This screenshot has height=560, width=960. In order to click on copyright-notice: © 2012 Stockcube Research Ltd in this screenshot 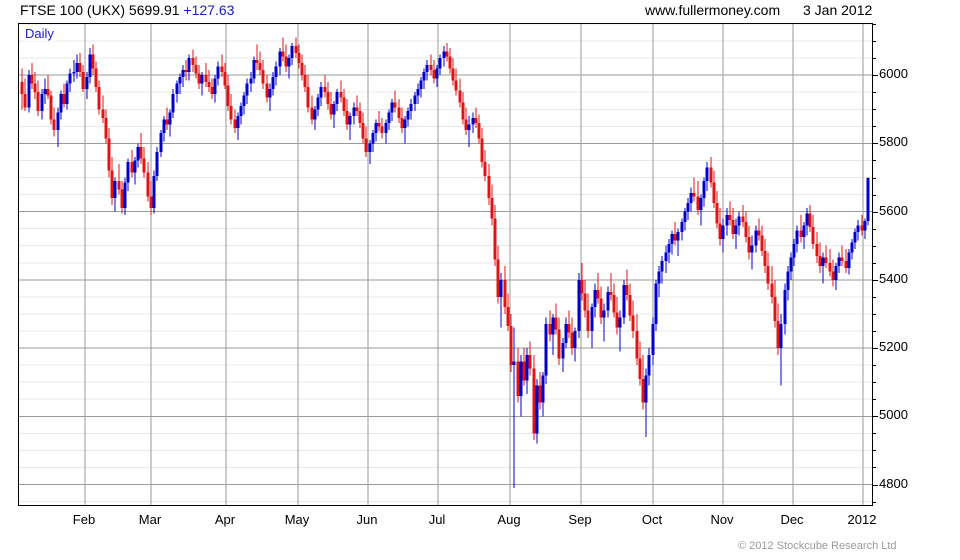, I will do `click(817, 546)`.